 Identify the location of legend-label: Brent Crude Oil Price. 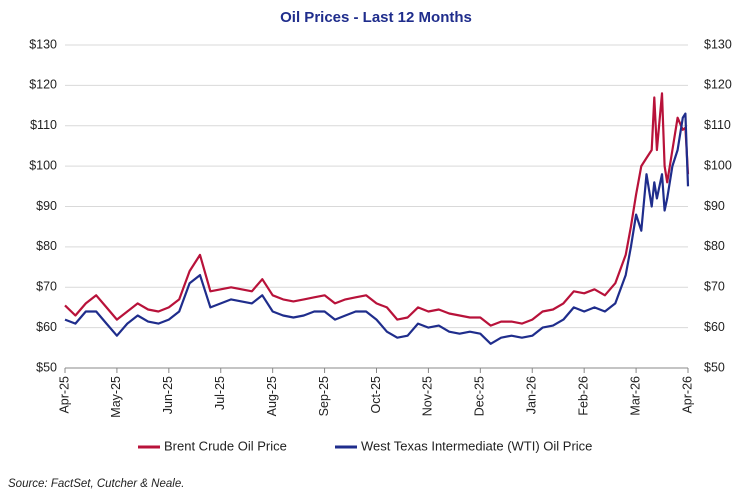
(225, 445).